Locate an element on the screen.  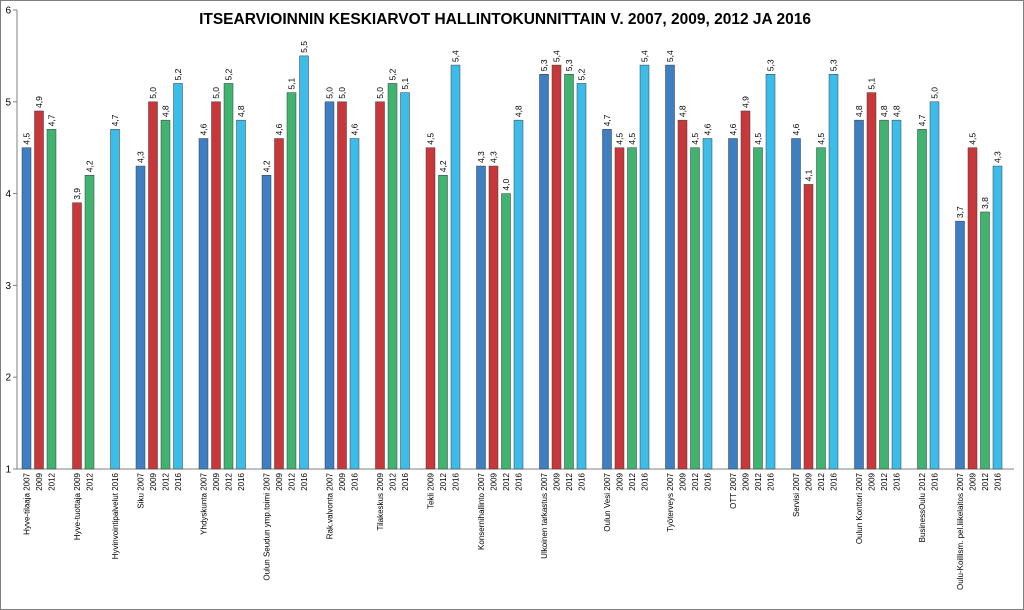
category-label: Tilakeskus 2009 is located at coordinates (380, 501).